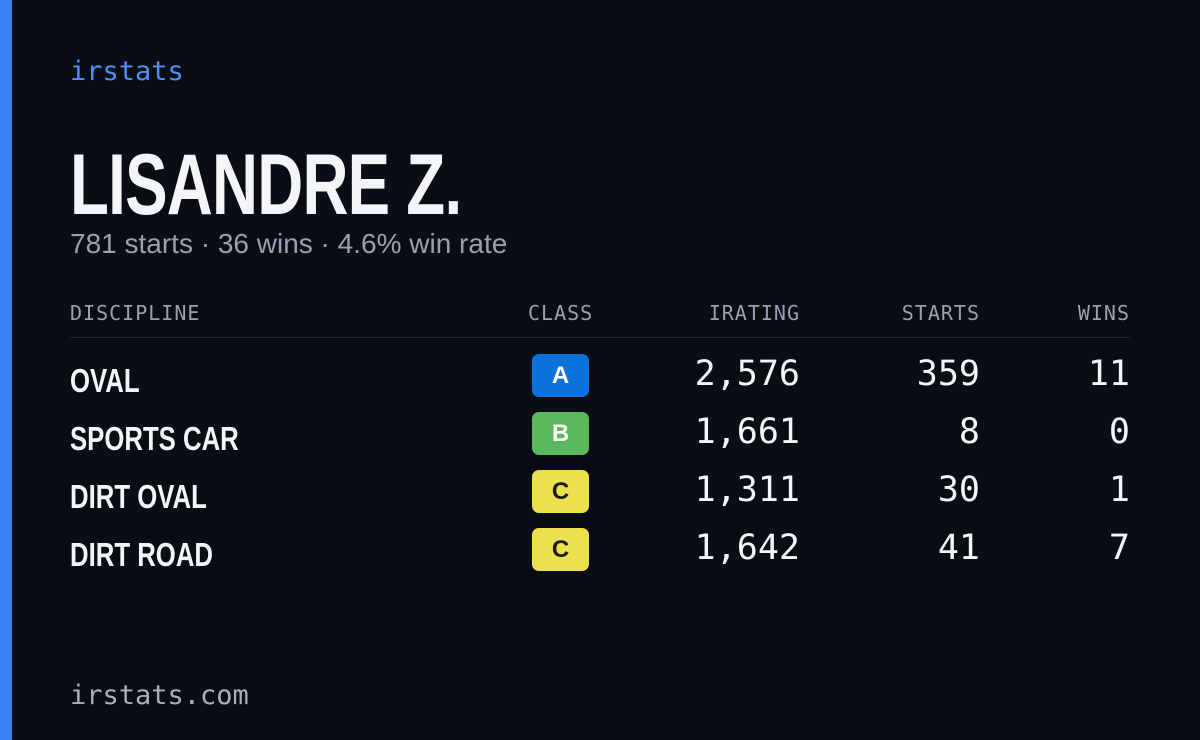 The image size is (1200, 740). What do you see at coordinates (958, 490) in the screenshot?
I see `starts: 30` at bounding box center [958, 490].